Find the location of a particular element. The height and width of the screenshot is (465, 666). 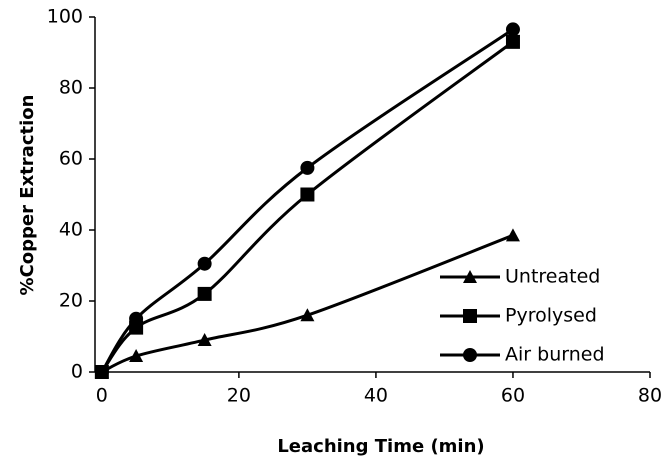

y-tick-label: 80 is located at coordinates (71, 88).